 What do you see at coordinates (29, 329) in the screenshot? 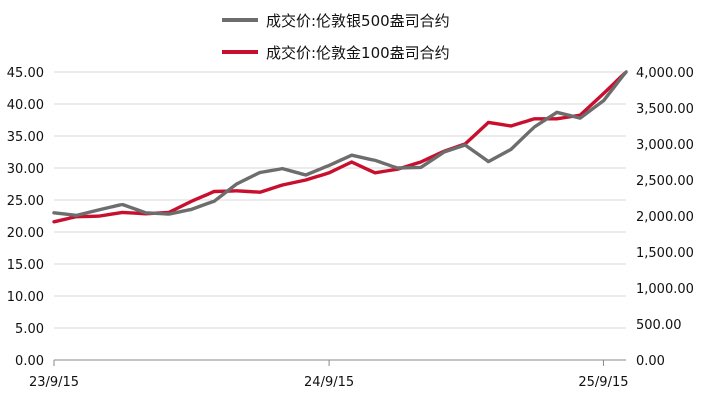
I see `y-left-tick-label: 5.00` at bounding box center [29, 329].